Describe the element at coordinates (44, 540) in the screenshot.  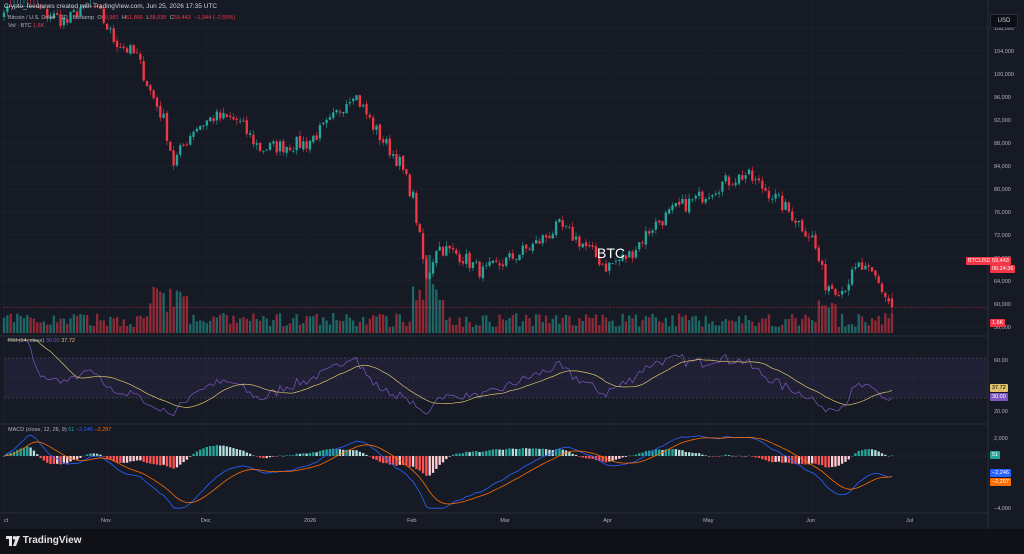
I see `tradingview-logo: TradingView` at that location.